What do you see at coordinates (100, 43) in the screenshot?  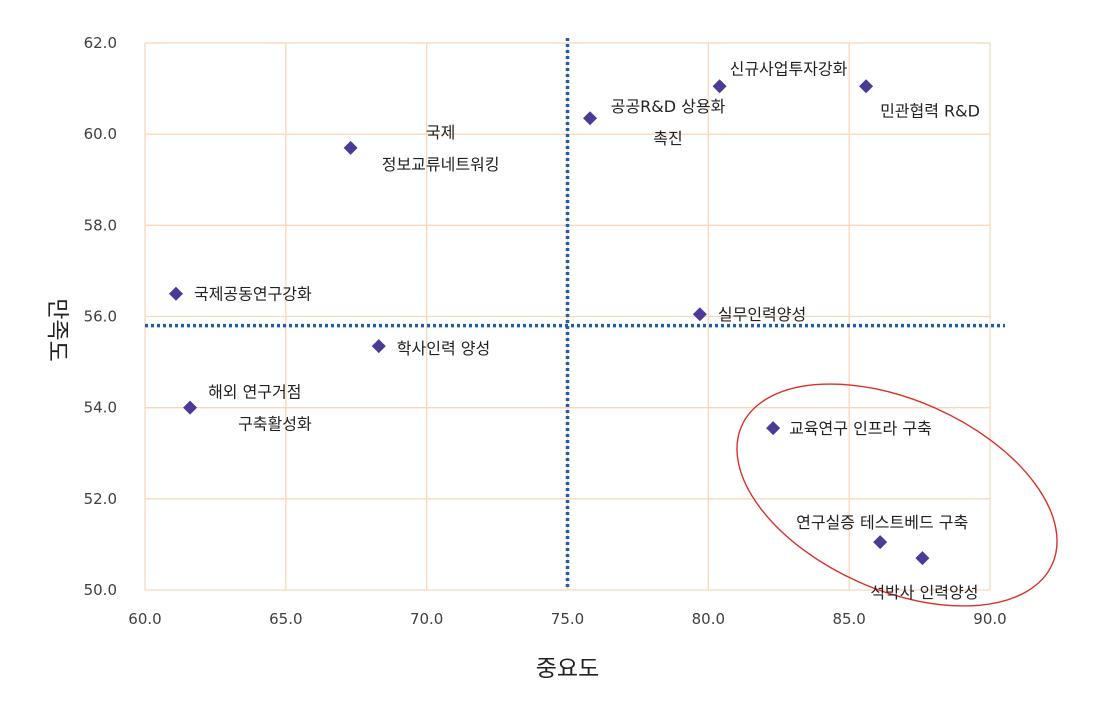 I see `y-tick-label: 62.0` at bounding box center [100, 43].